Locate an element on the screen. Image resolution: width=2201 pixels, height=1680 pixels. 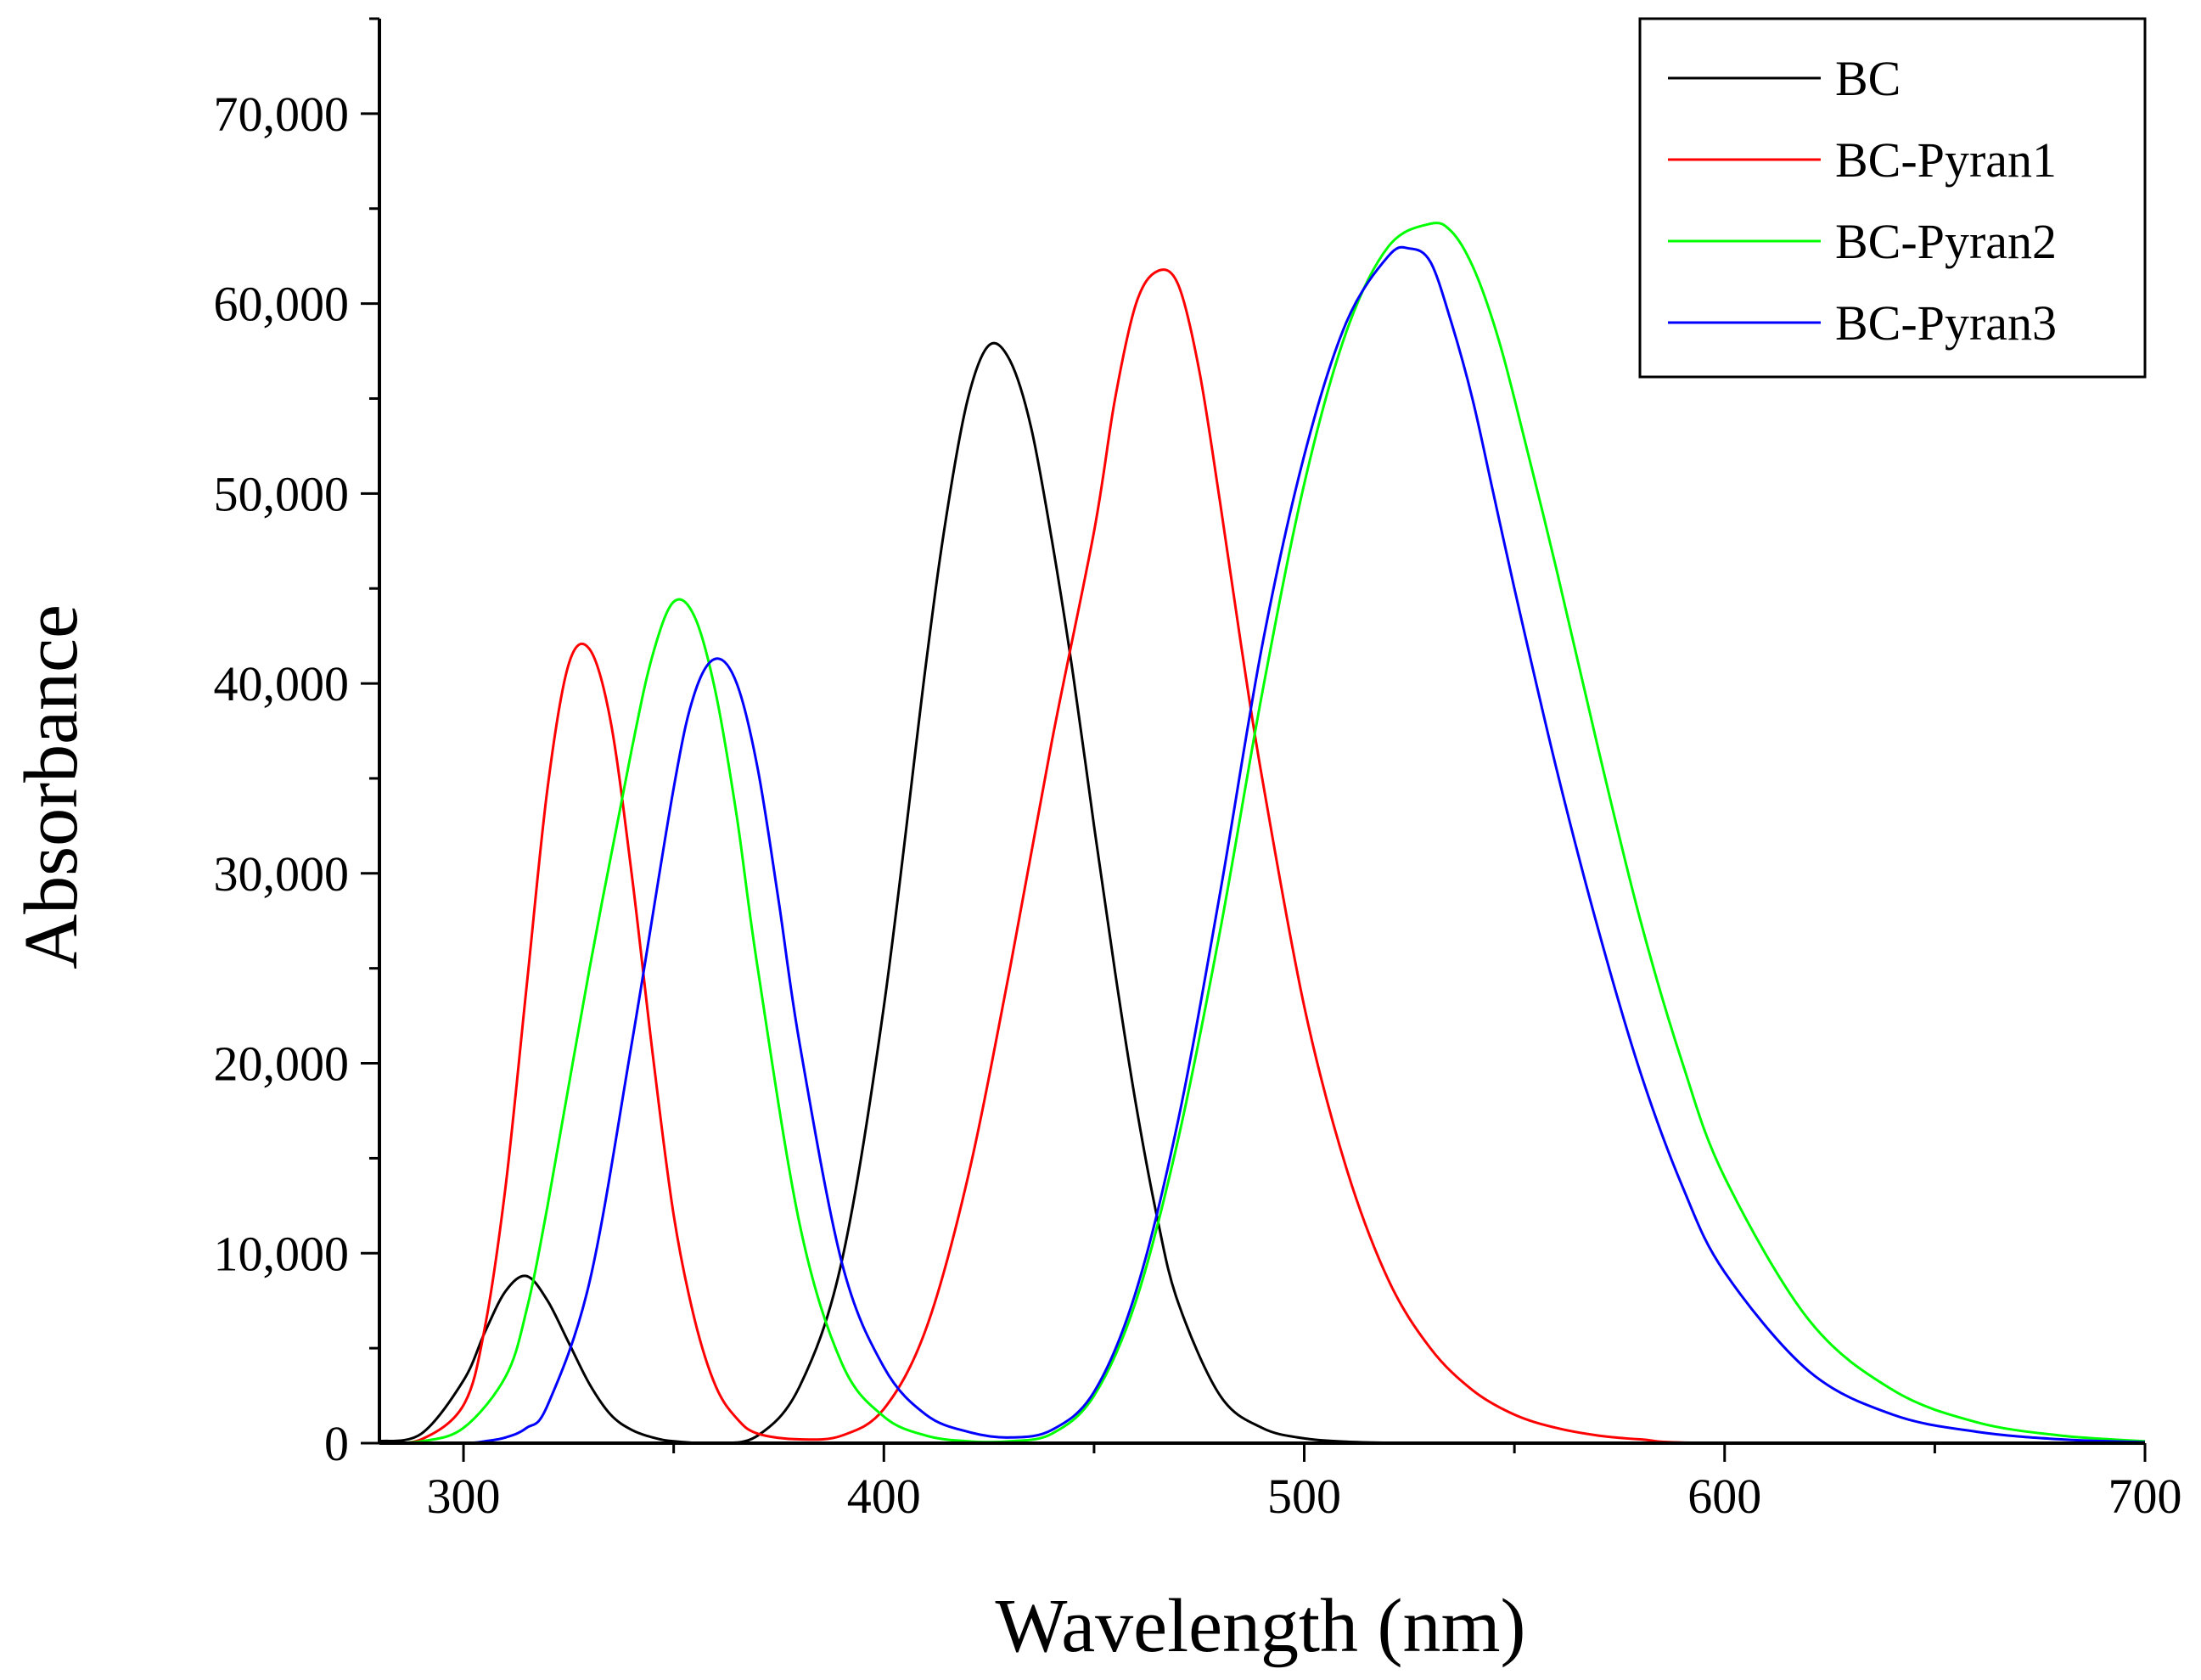
legend-label: BC is located at coordinates (1868, 79).